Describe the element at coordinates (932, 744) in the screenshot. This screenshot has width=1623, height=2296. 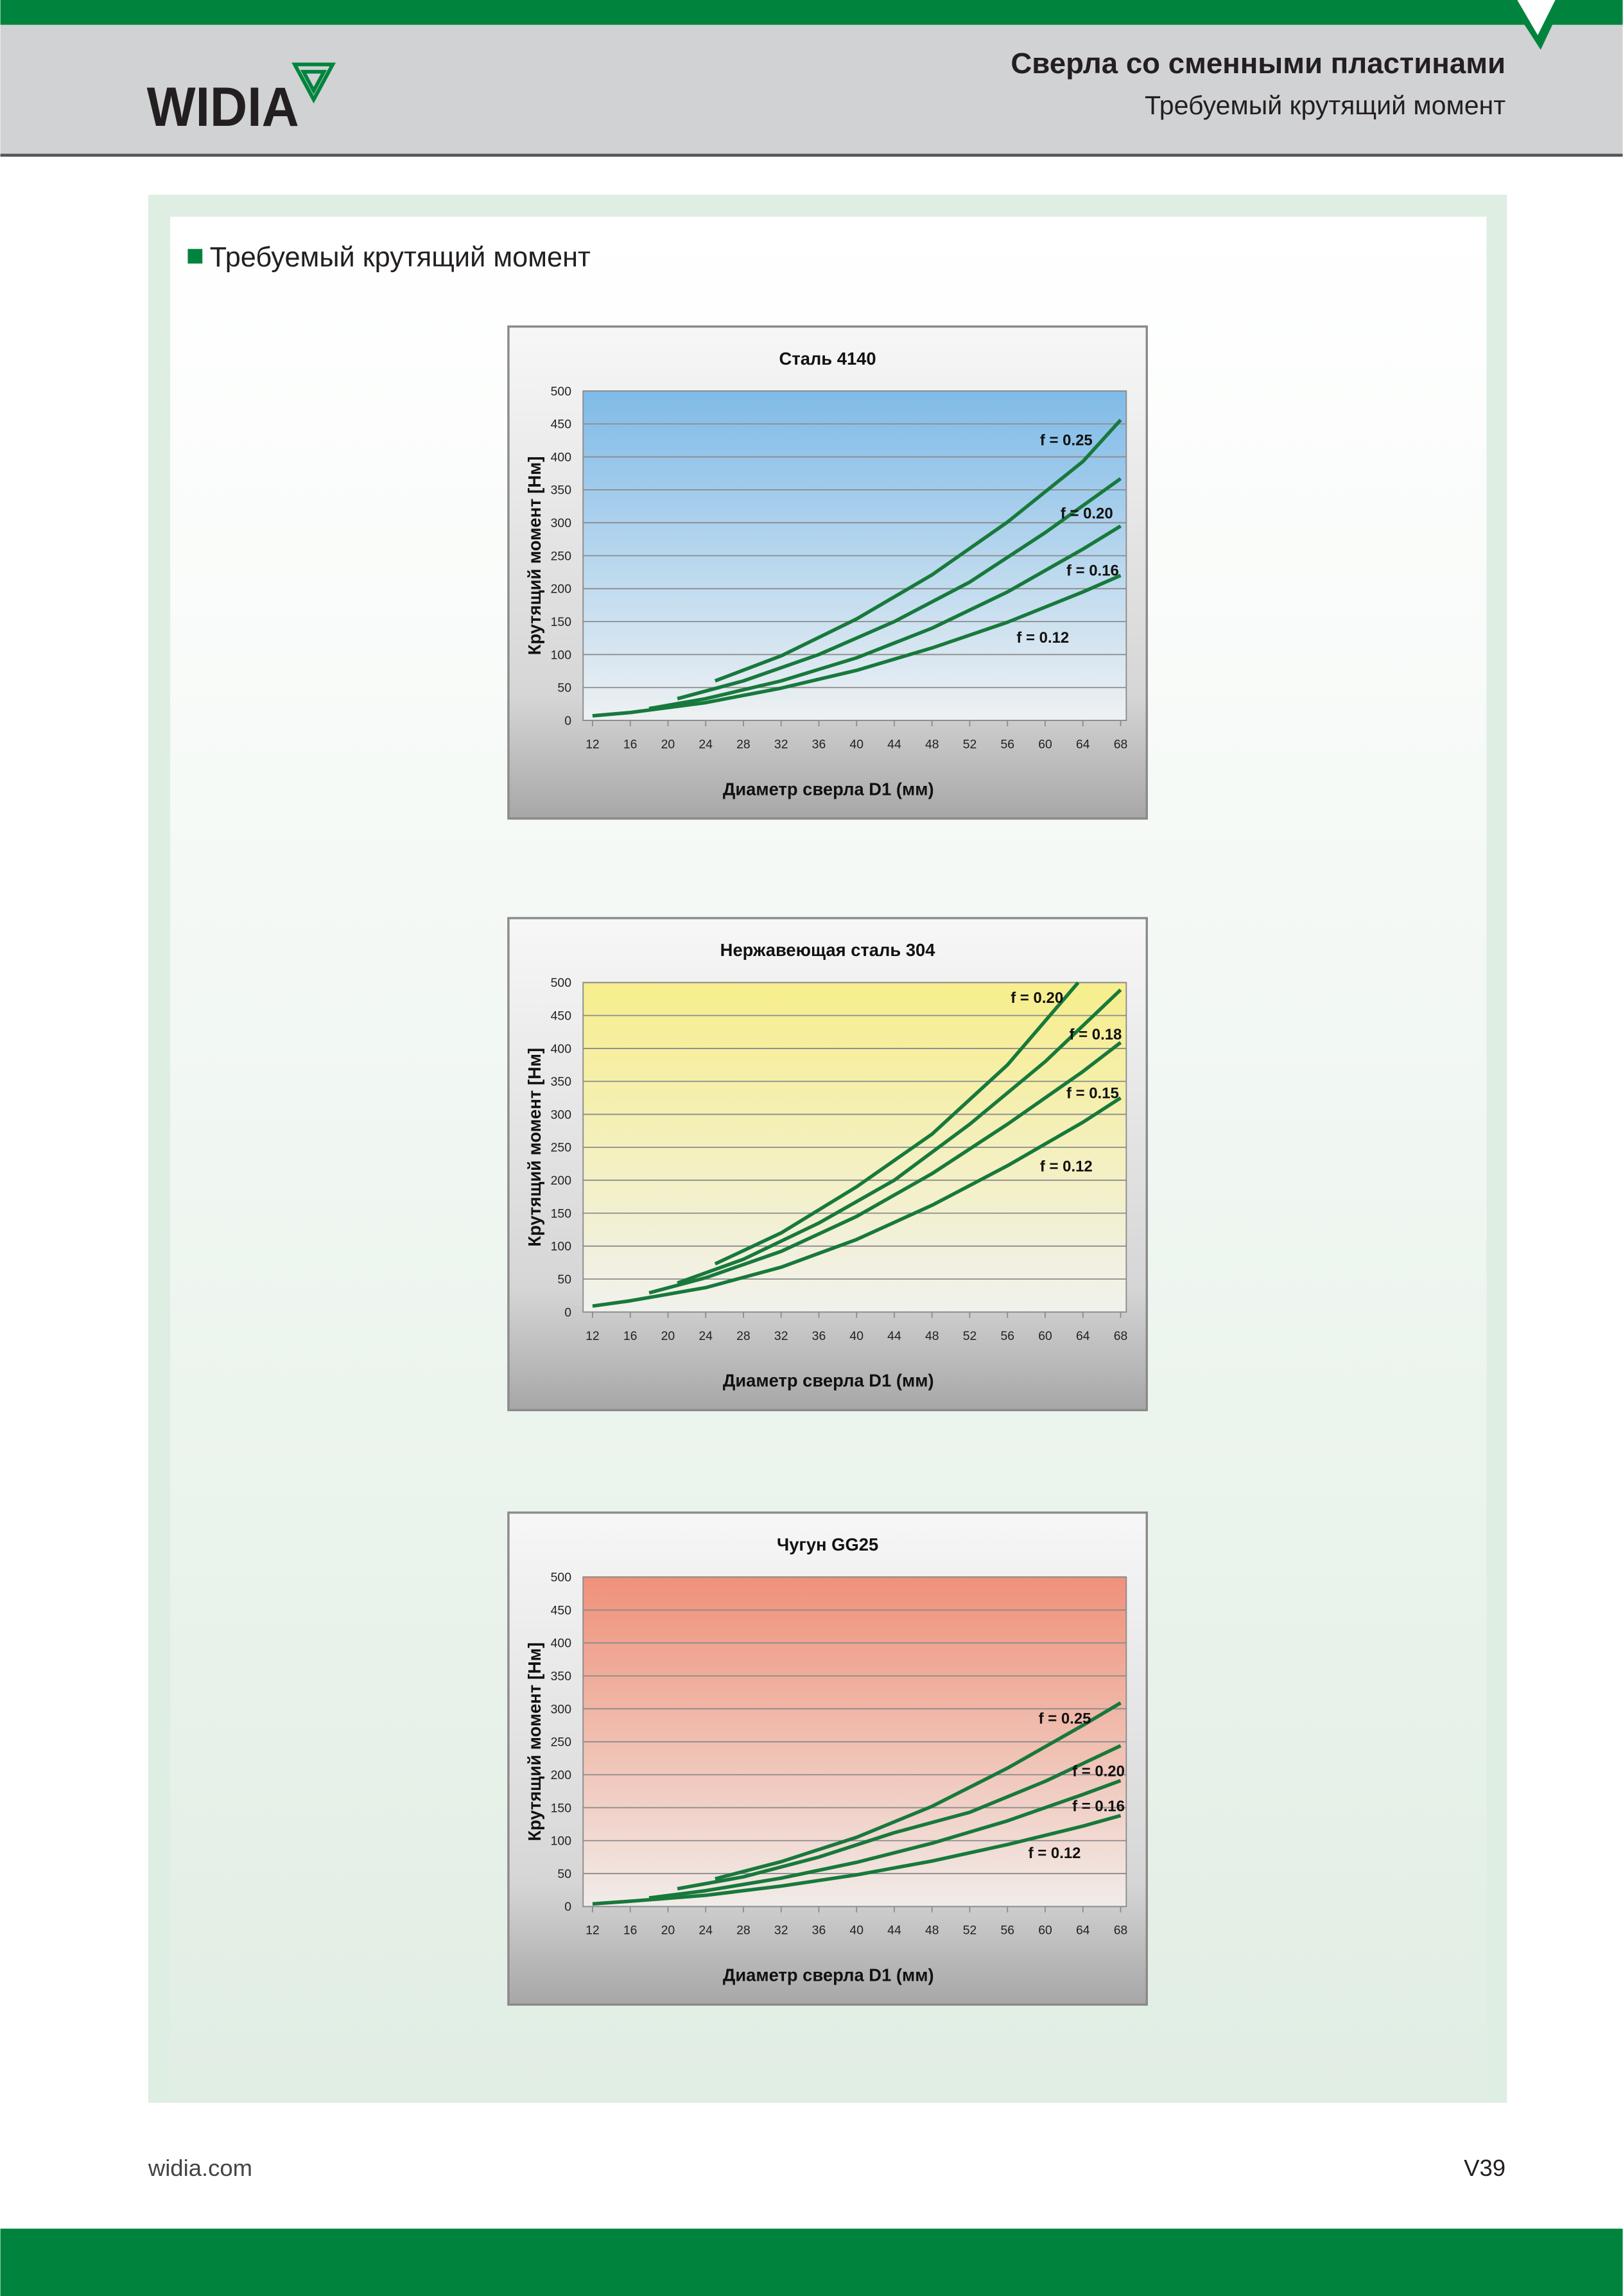
I see `x-tick-label: 48` at that location.